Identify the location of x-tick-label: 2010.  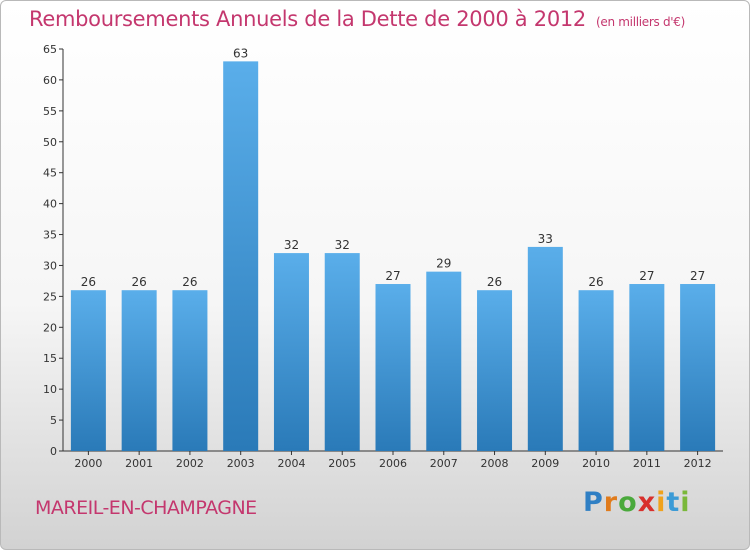
(596, 463).